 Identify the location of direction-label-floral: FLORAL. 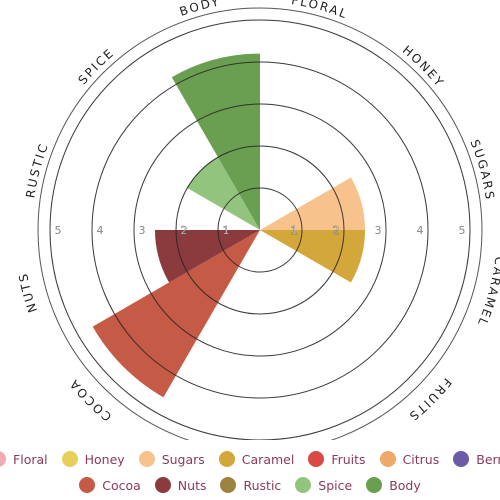
(320, 11).